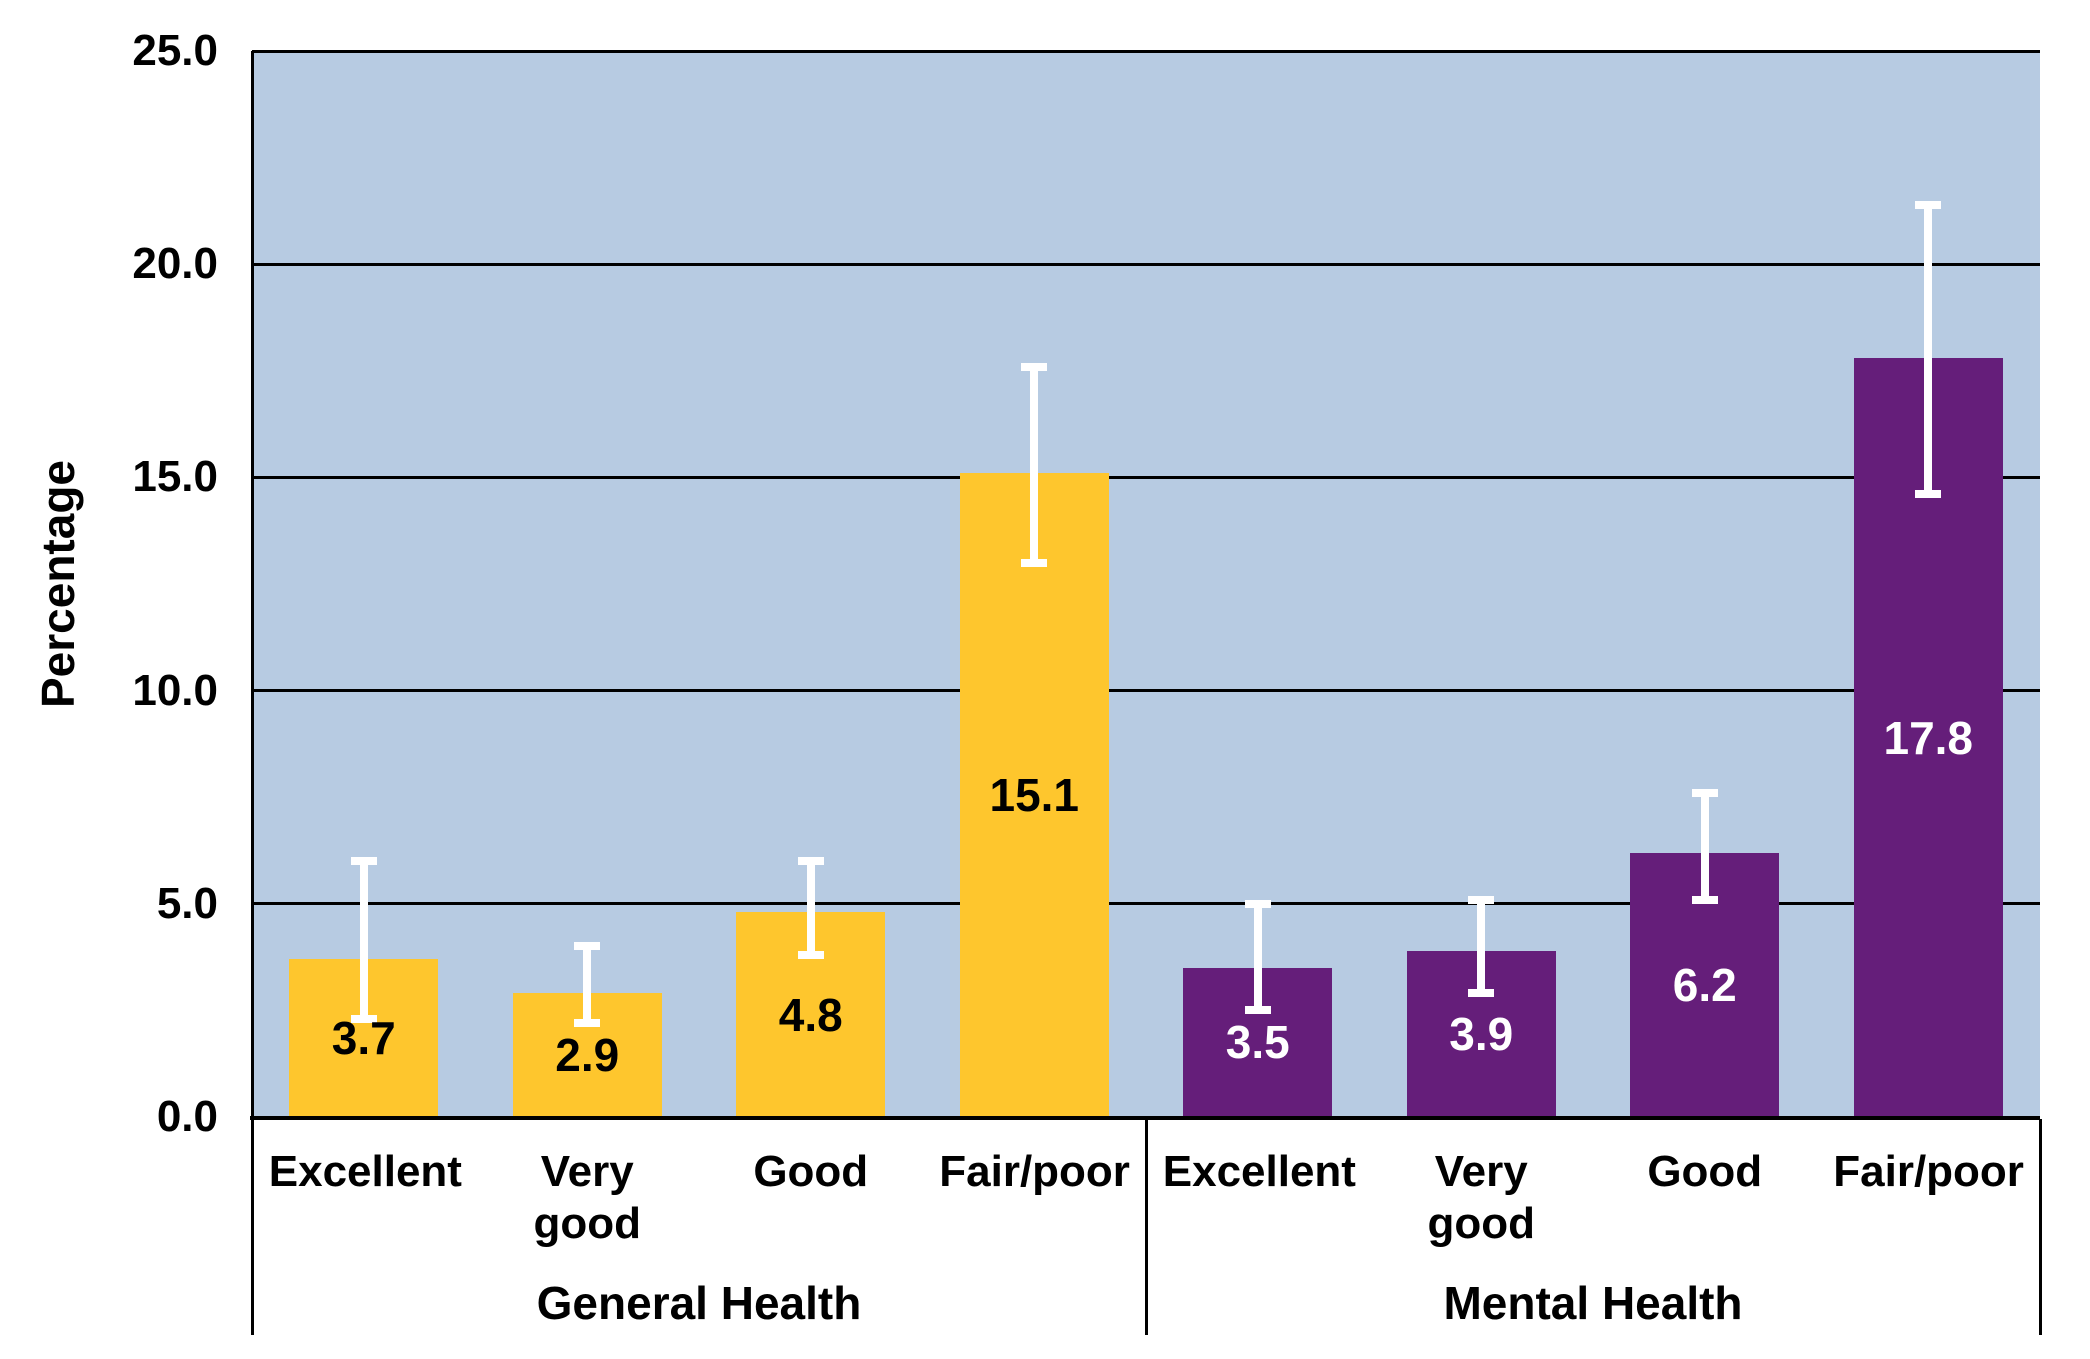  I want to click on y-tick-label: 0.0, so click(187, 1116).